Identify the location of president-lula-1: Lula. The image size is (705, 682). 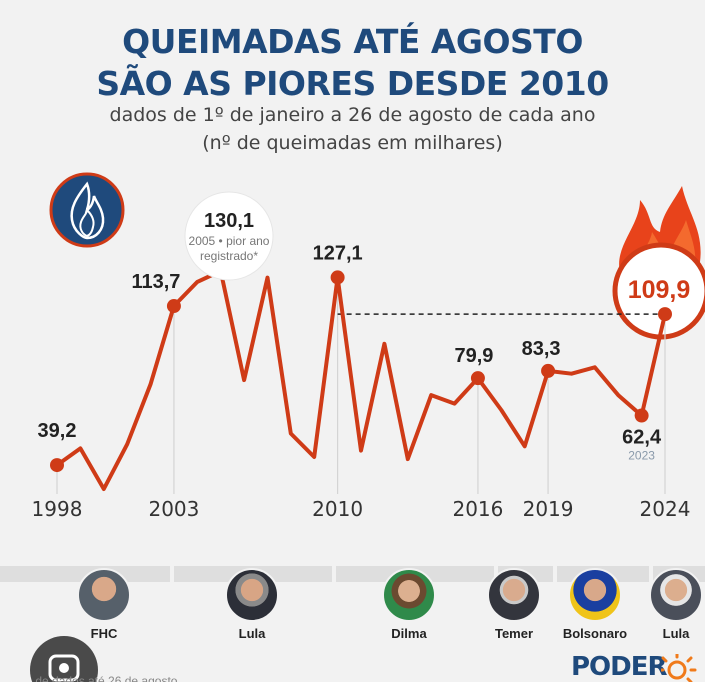
(252, 604).